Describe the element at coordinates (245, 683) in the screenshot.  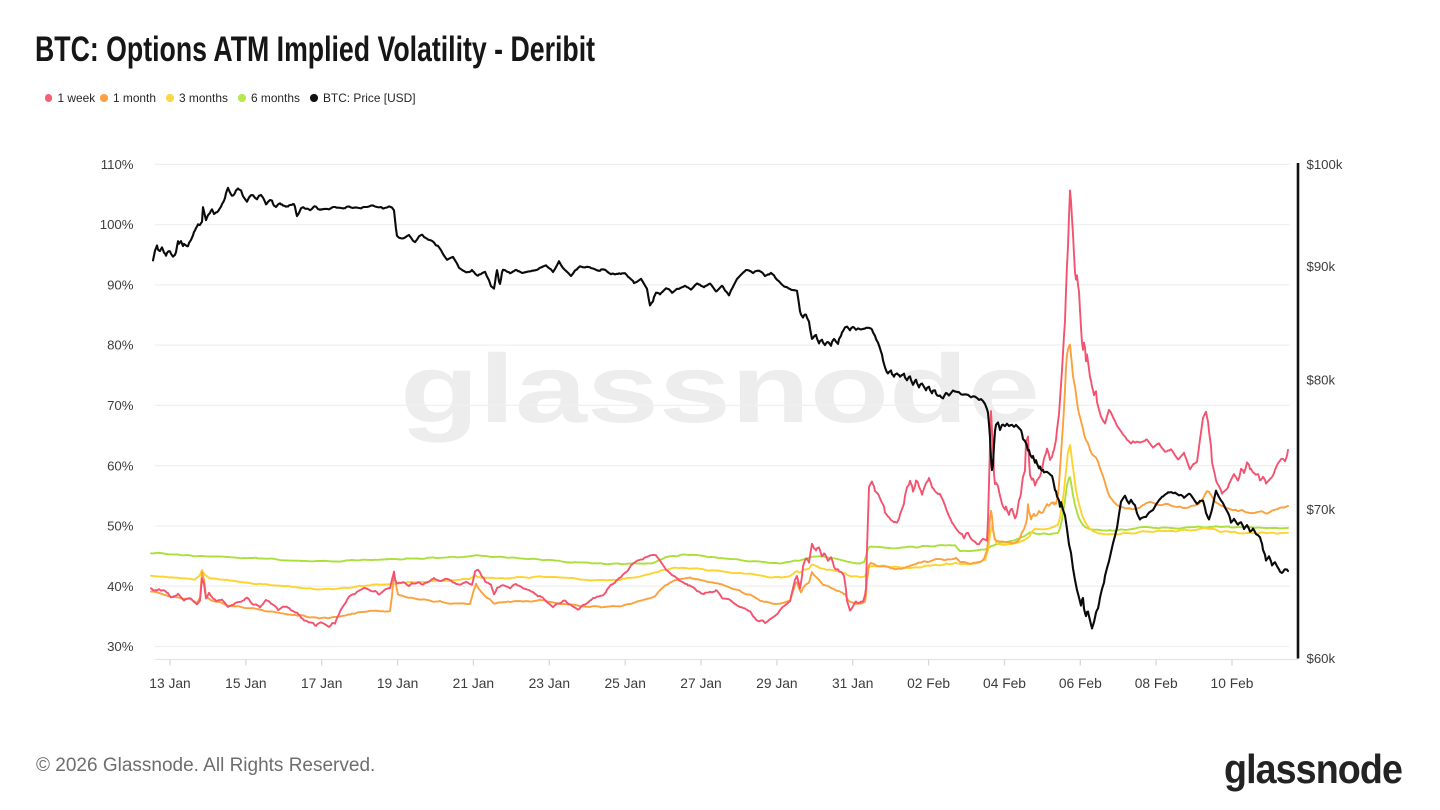
I see `svg-text: 15 Jan` at that location.